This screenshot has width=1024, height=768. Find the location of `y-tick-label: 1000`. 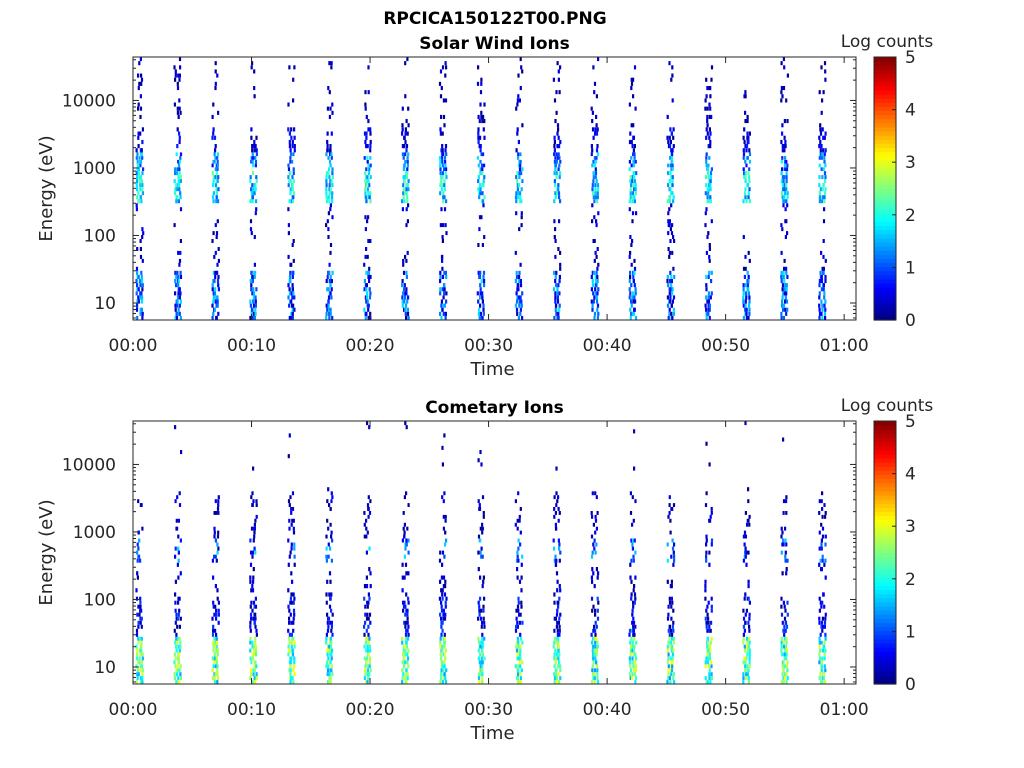

y-tick-label: 1000 is located at coordinates (94, 169).